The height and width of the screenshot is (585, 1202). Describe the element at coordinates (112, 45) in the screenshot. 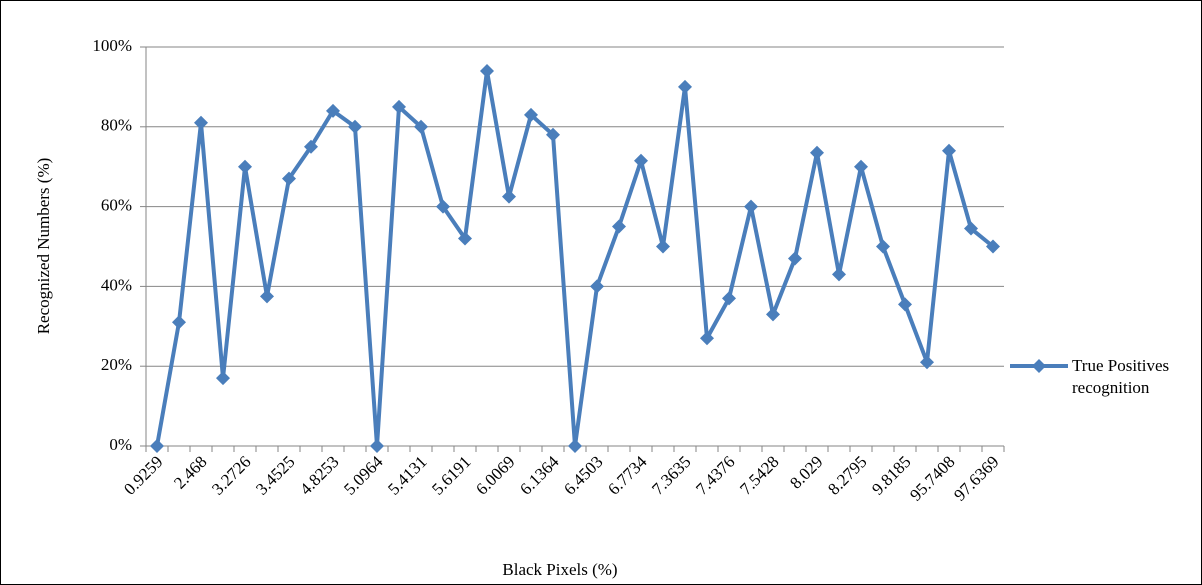

I see `y-tick-label: 100%` at that location.